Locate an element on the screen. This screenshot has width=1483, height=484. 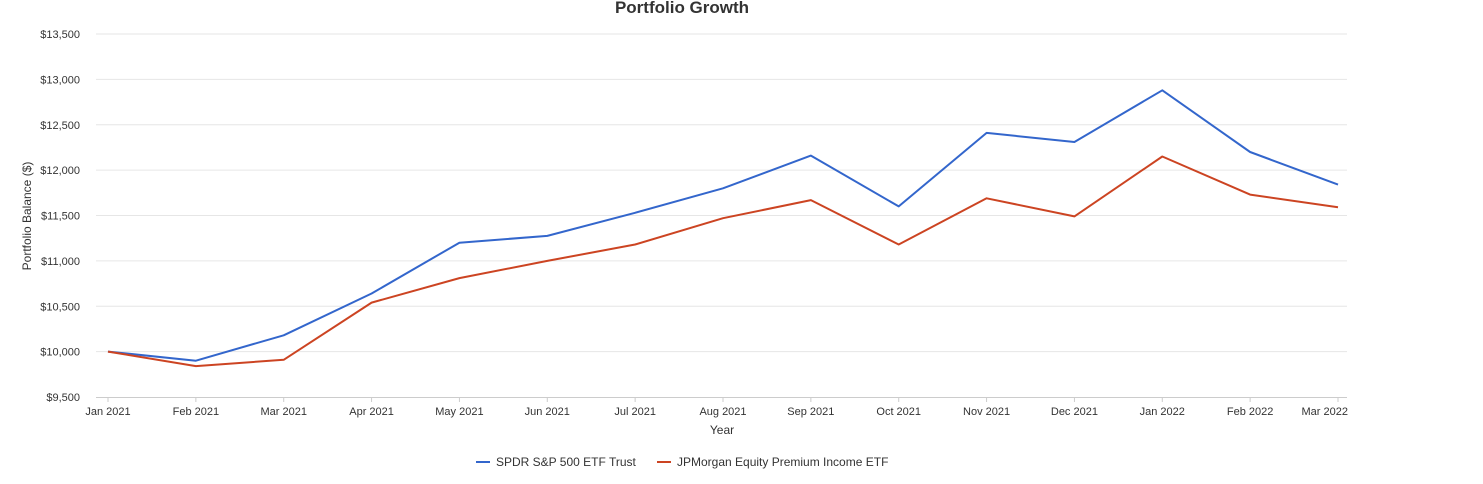
x-tick-label: Feb 2022 is located at coordinates (1250, 412).